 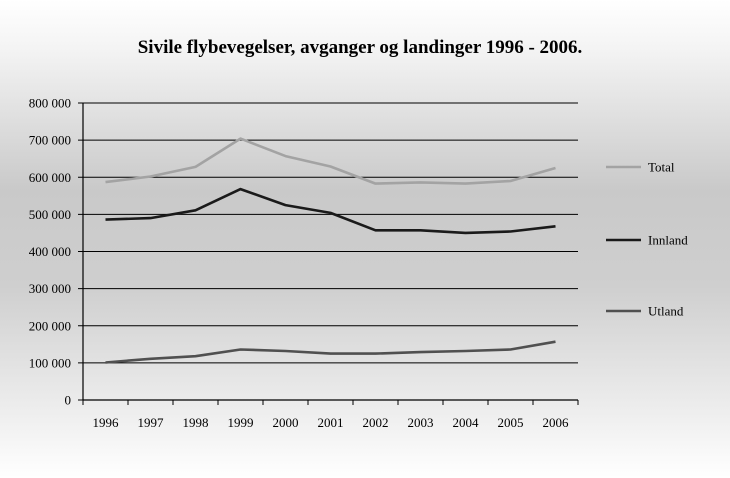 I want to click on y-tick-label: 0, so click(x=68, y=400).